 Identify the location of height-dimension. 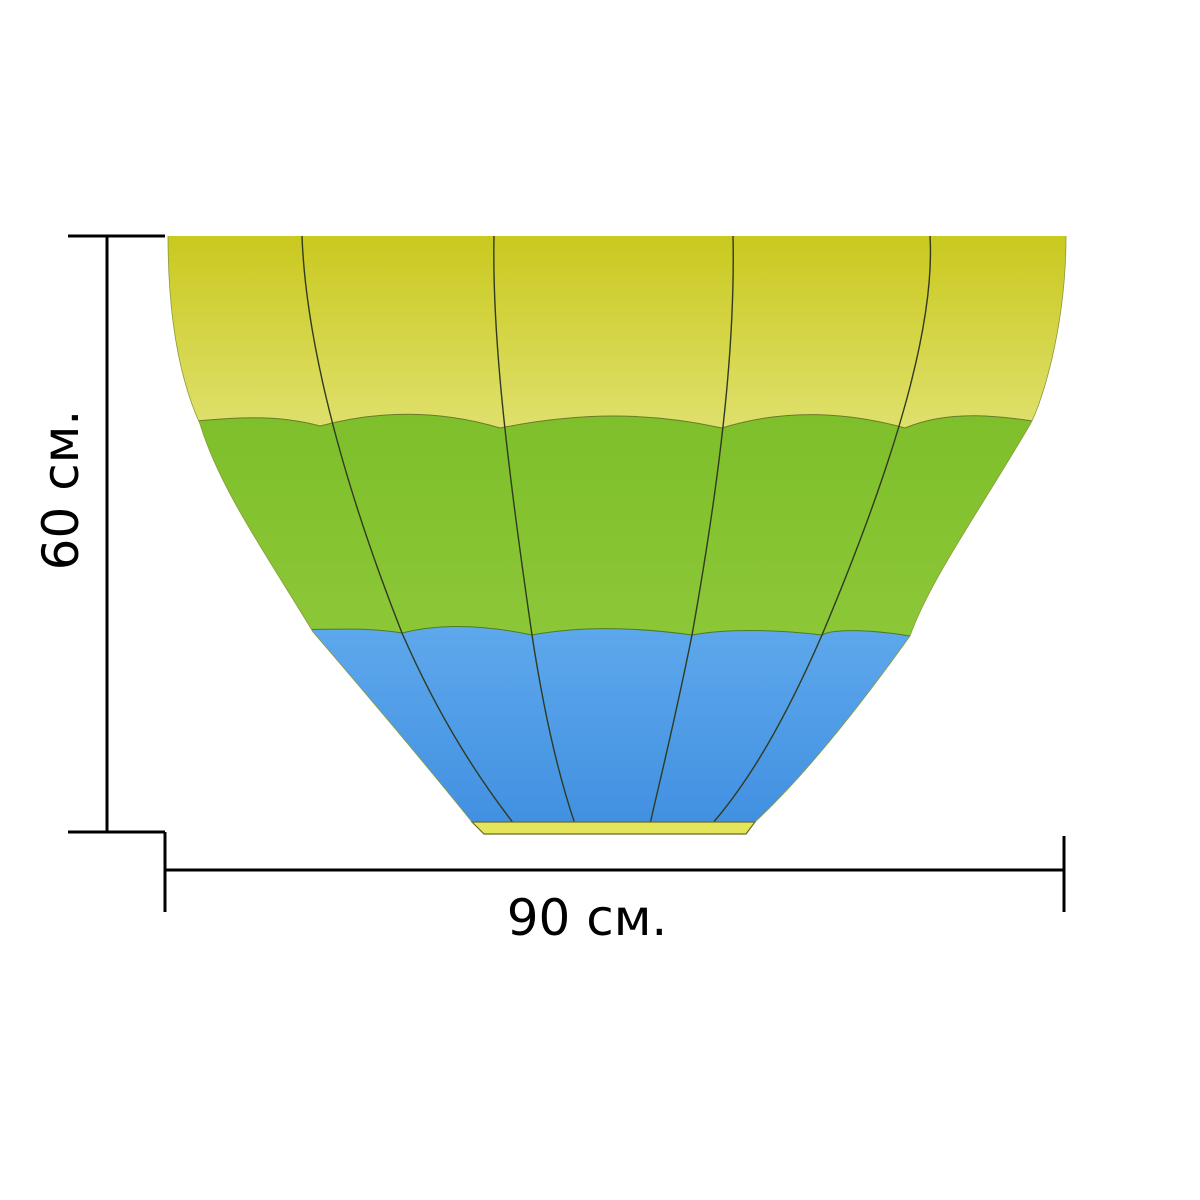
(116, 534).